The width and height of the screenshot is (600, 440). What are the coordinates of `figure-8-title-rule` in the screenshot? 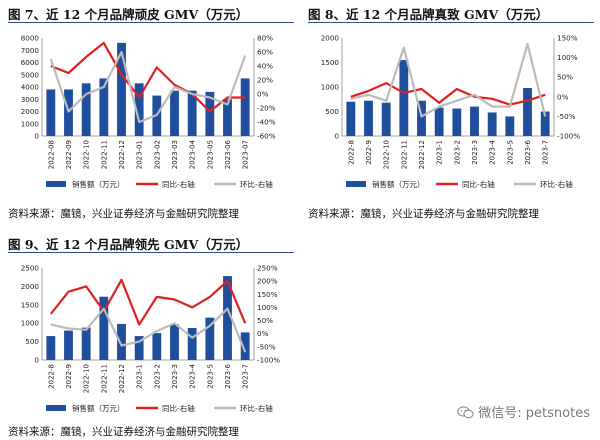 It's located at (451, 22).